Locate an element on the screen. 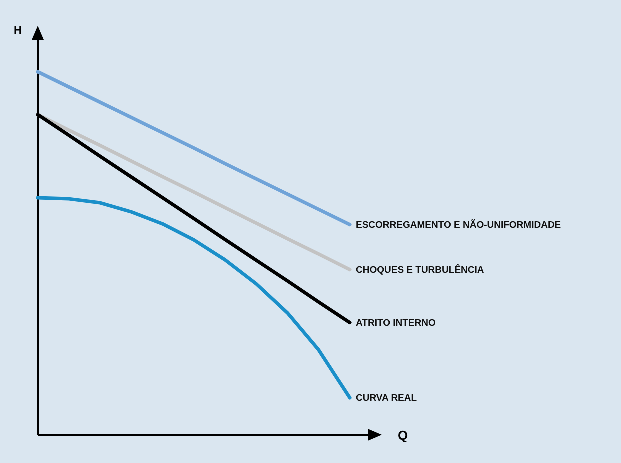  series-label: ATRITO INTERNO is located at coordinates (396, 323).